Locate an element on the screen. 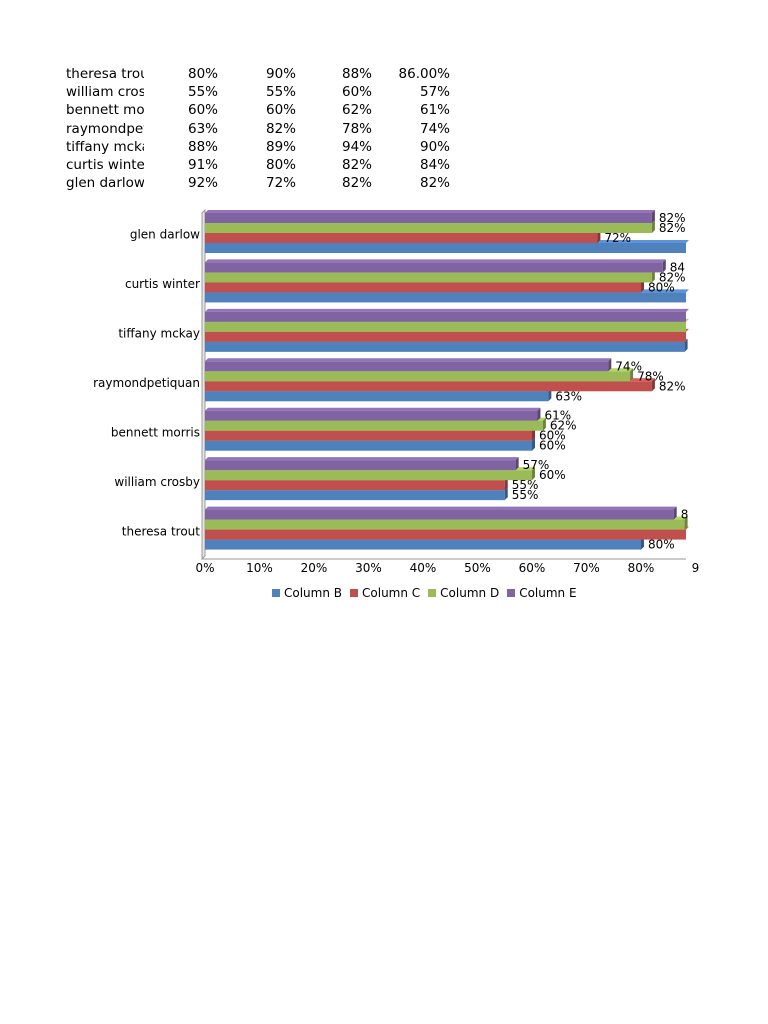  table-row: raymondpetiquan 63% 82% 78% 74% is located at coordinates (266, 129).